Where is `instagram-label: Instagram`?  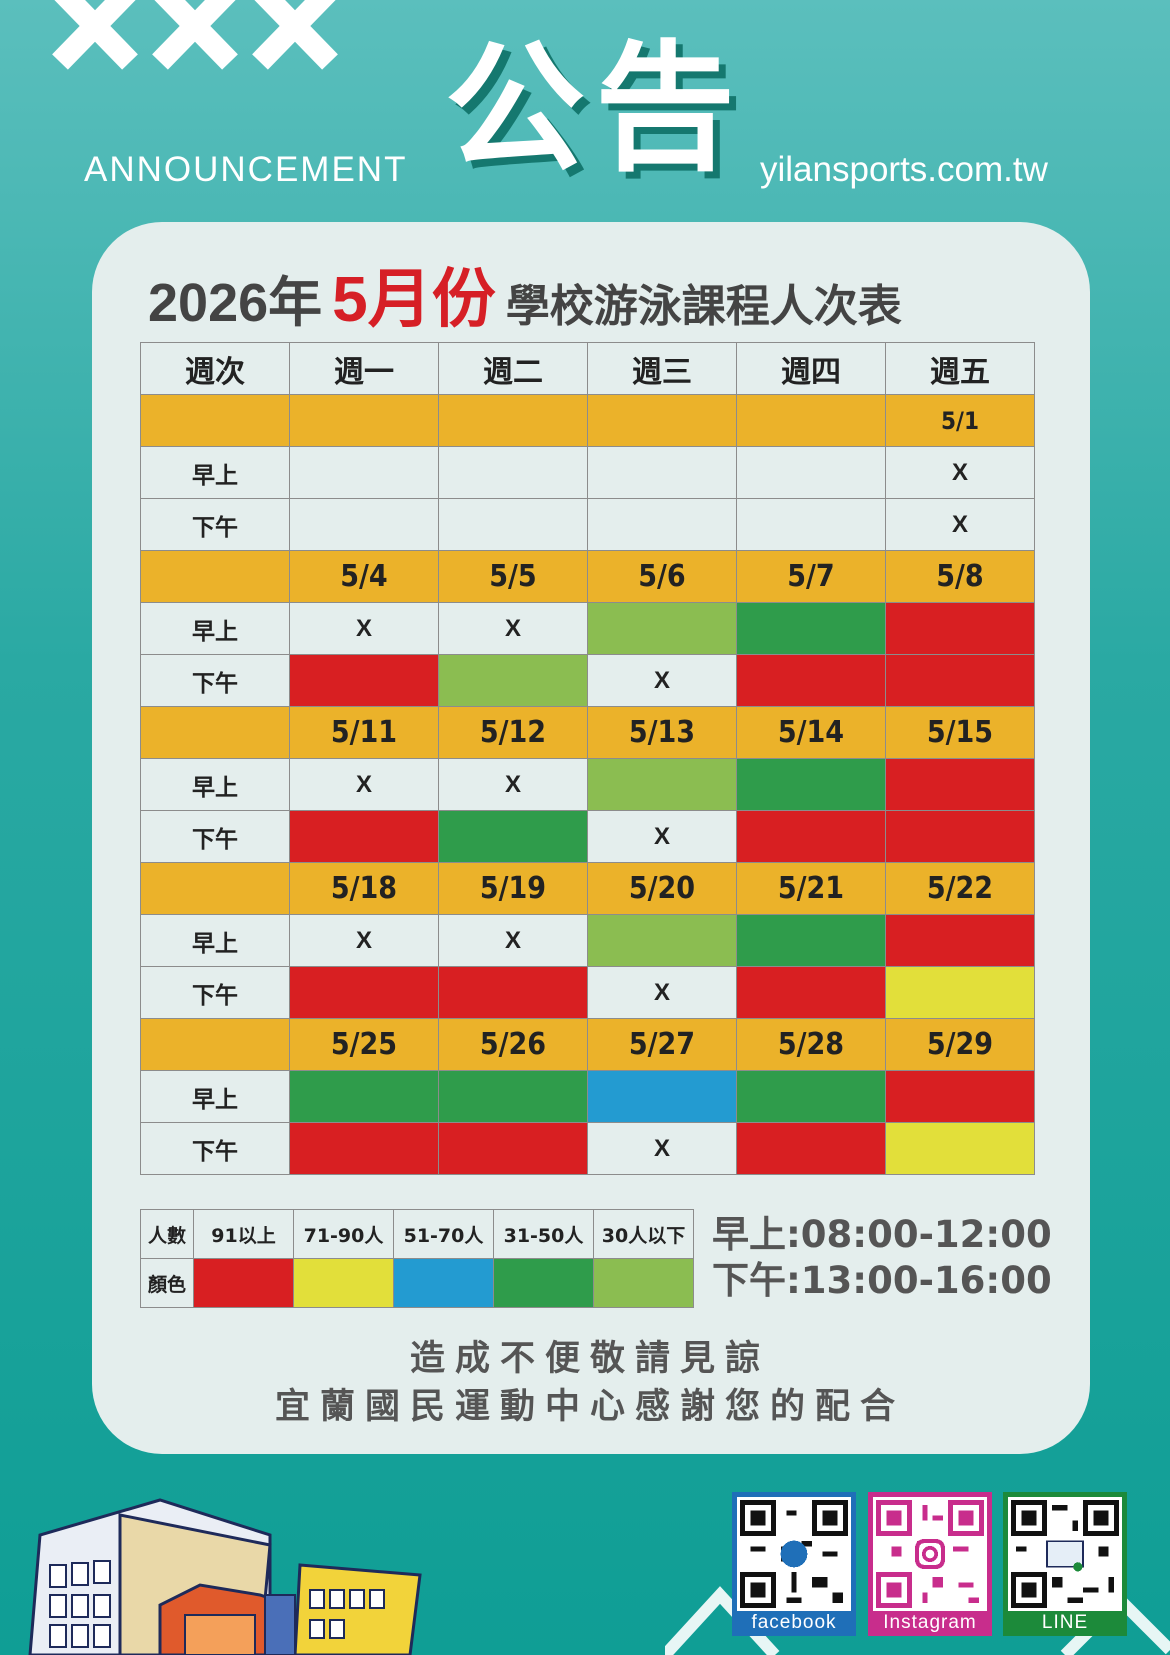 instagram-label: Instagram is located at coordinates (930, 1622).